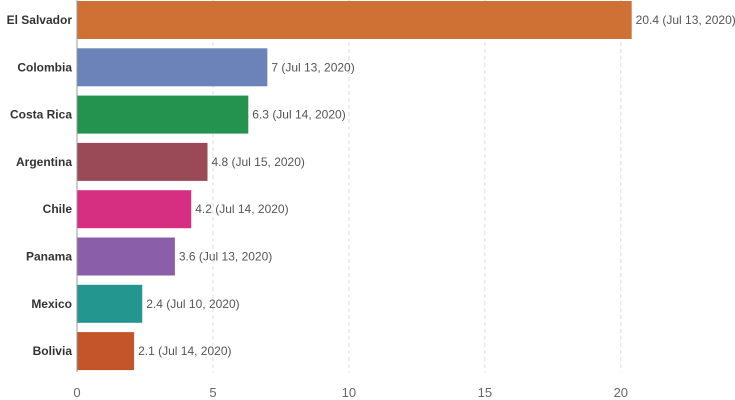 This screenshot has height=400, width=735. Describe the element at coordinates (126, 256) in the screenshot. I see `bar-panama` at that location.